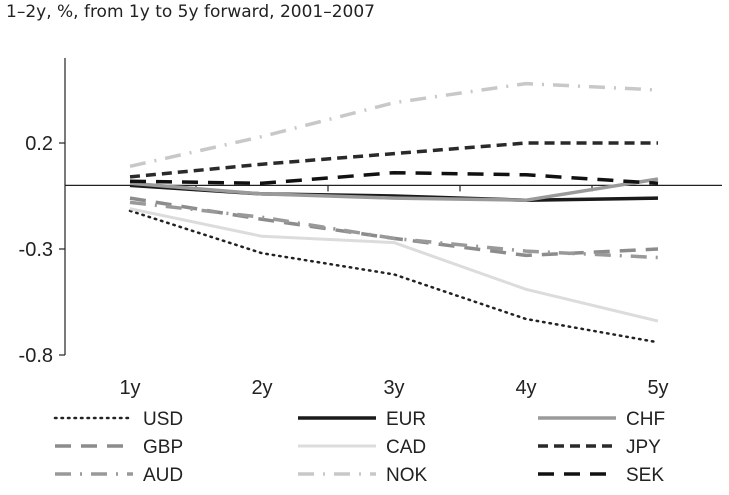 Image resolution: width=729 pixels, height=495 pixels. What do you see at coordinates (362, 447) in the screenshot?
I see `legend-item-cad: CAD` at bounding box center [362, 447].